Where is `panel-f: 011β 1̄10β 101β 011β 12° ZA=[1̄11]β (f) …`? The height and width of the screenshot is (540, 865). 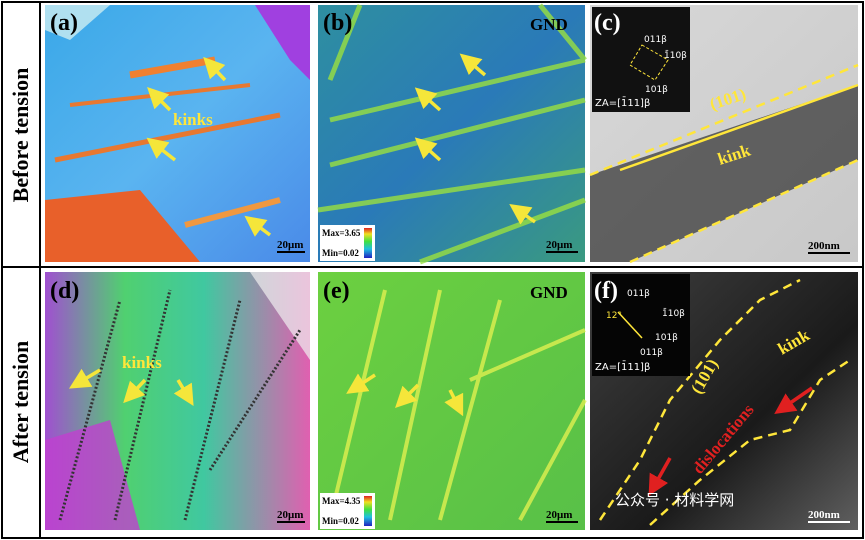
panel-f: 011β 1̄10β 101β 011β 12° ZA=[1̄11]β (f) … is located at coordinates (724, 401).